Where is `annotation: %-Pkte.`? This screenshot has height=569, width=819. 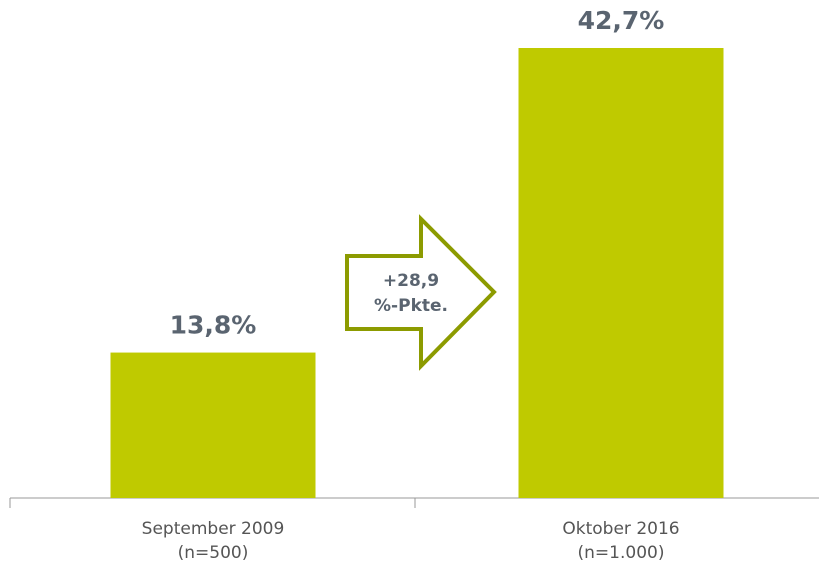 annotation: %-Pkte. is located at coordinates (411, 306).